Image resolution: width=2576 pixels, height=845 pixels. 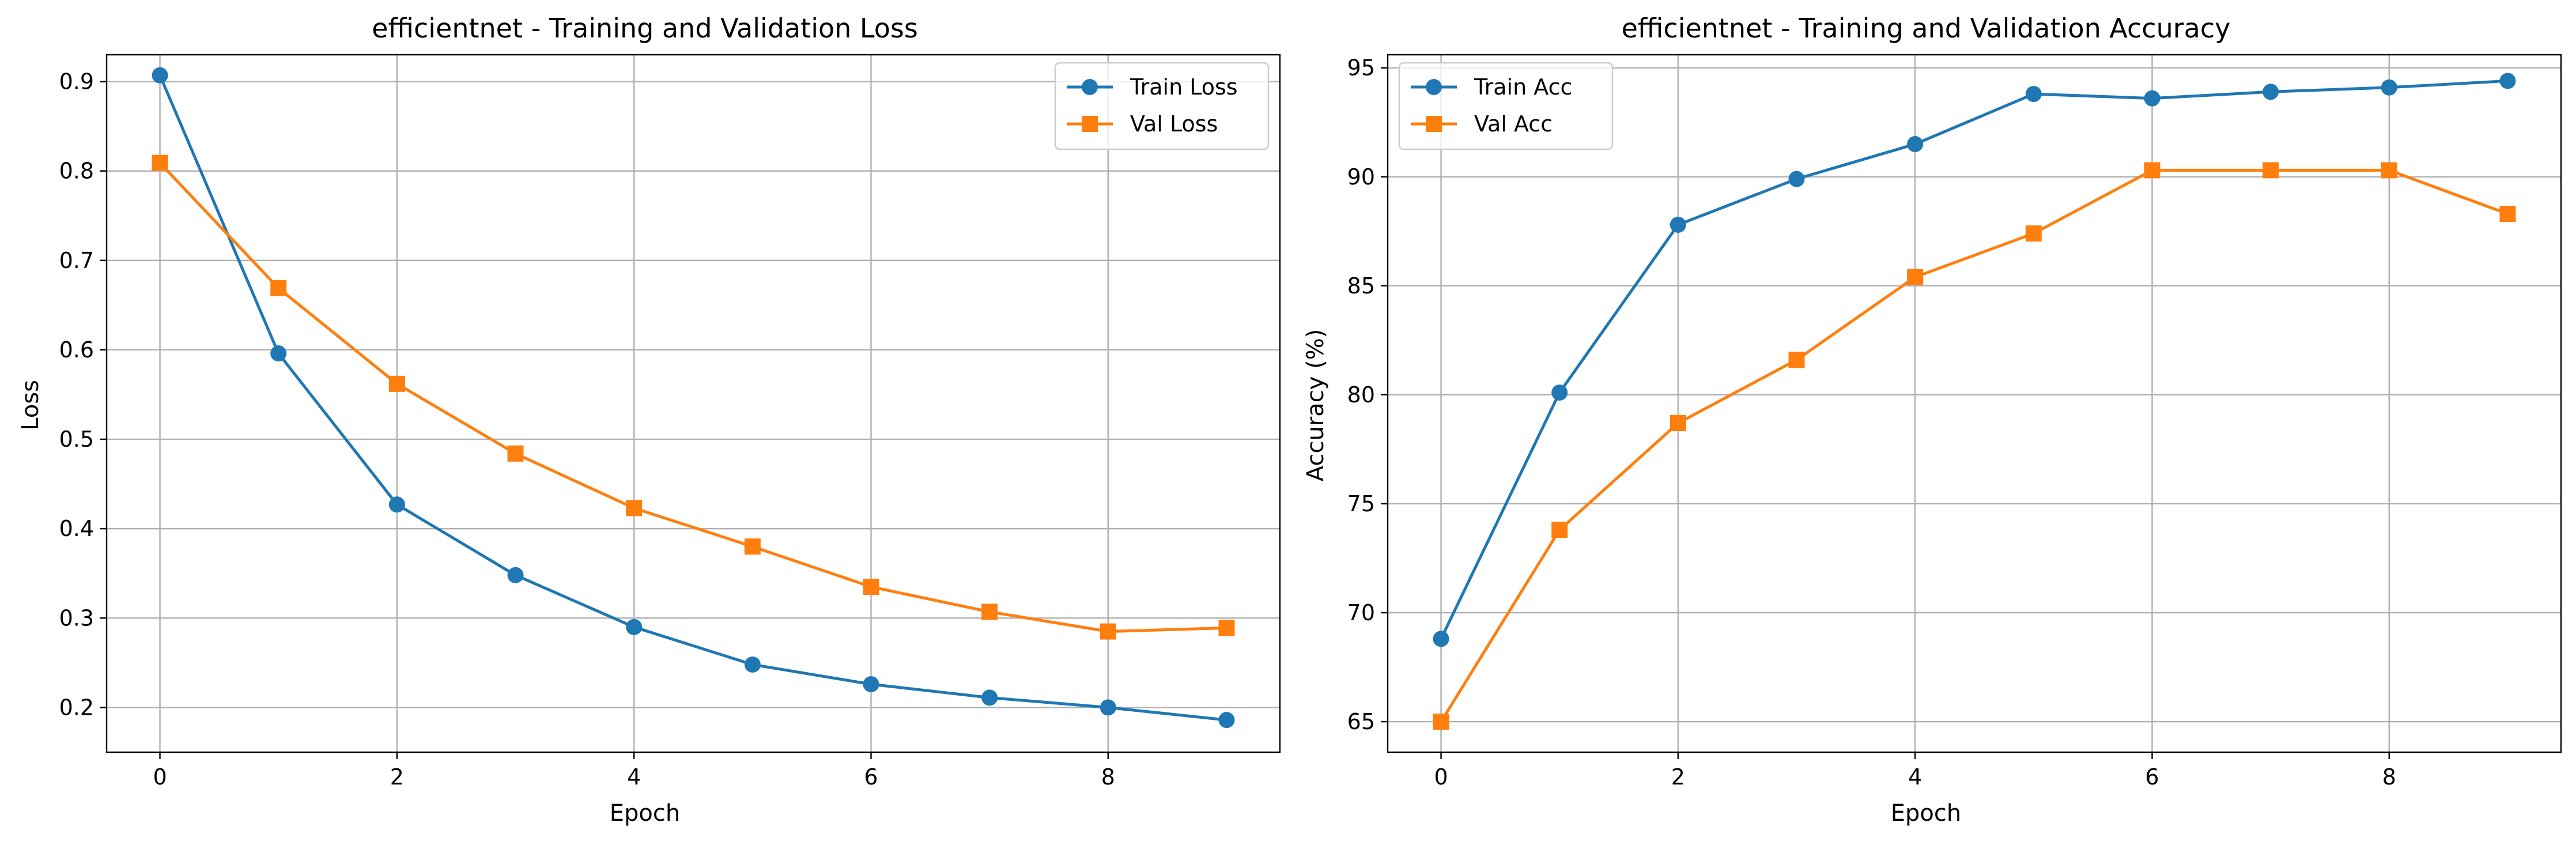 I want to click on accuracy-legend-label: Train Acc, so click(x=1523, y=87).